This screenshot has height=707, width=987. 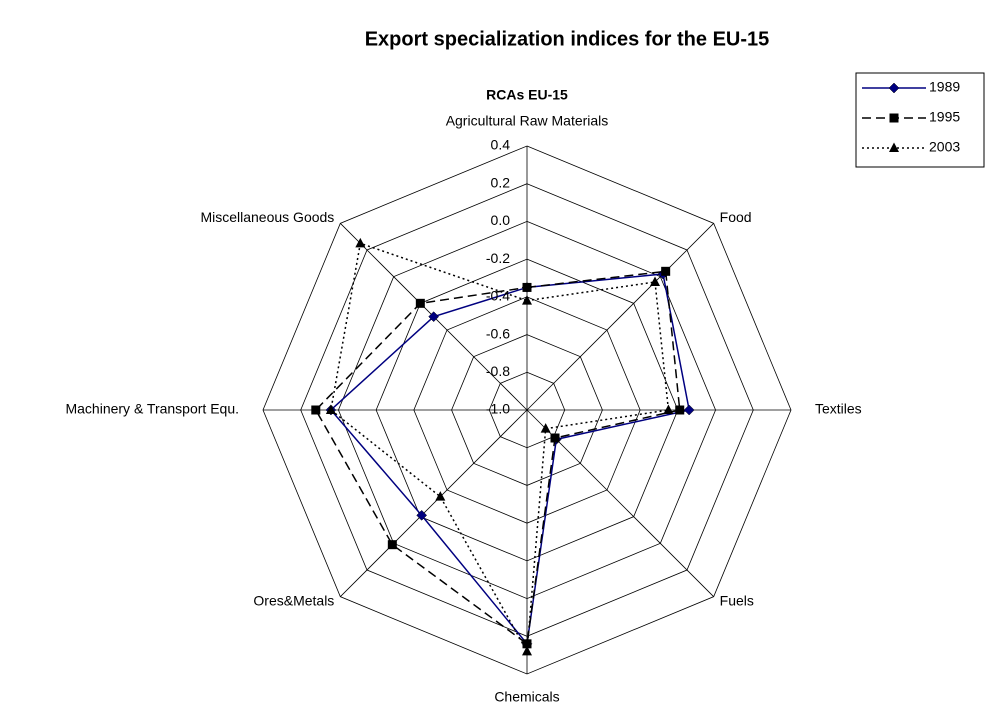 What do you see at coordinates (152, 409) in the screenshot?
I see `category-label: Machinery & Transport Equ.` at bounding box center [152, 409].